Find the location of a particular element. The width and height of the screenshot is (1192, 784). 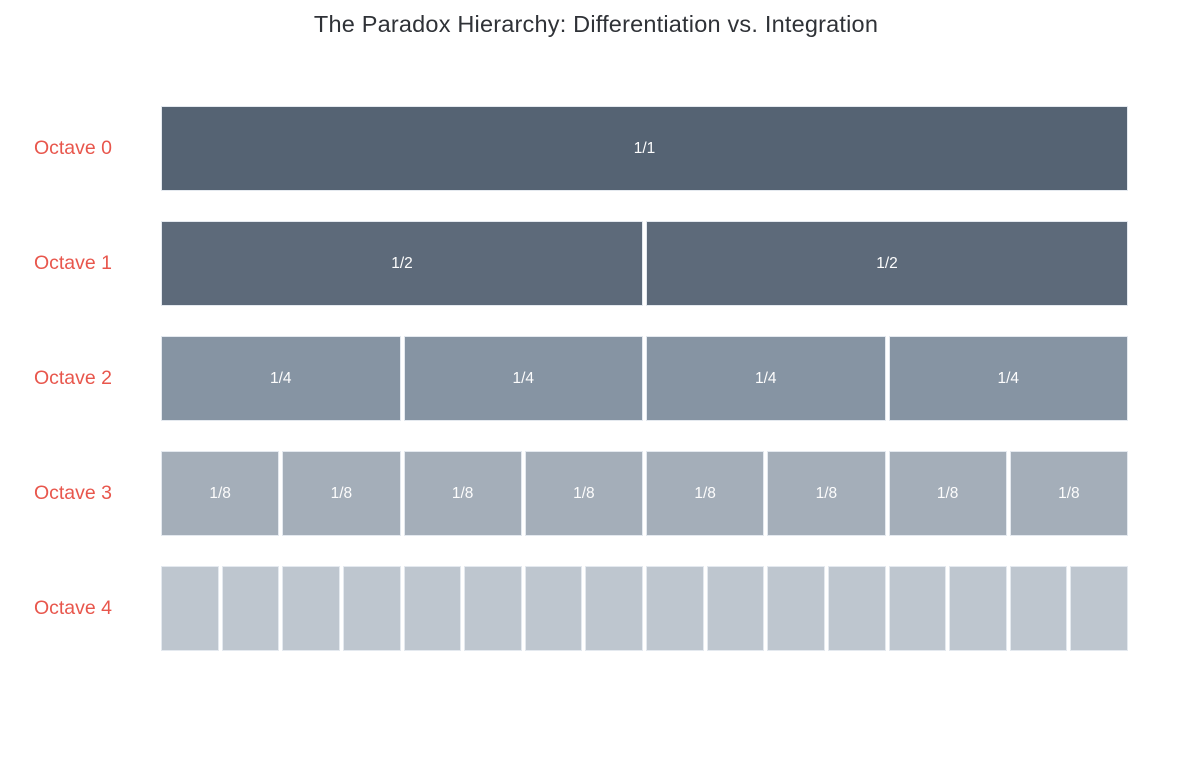

block-label: 1/1 is located at coordinates (644, 148).